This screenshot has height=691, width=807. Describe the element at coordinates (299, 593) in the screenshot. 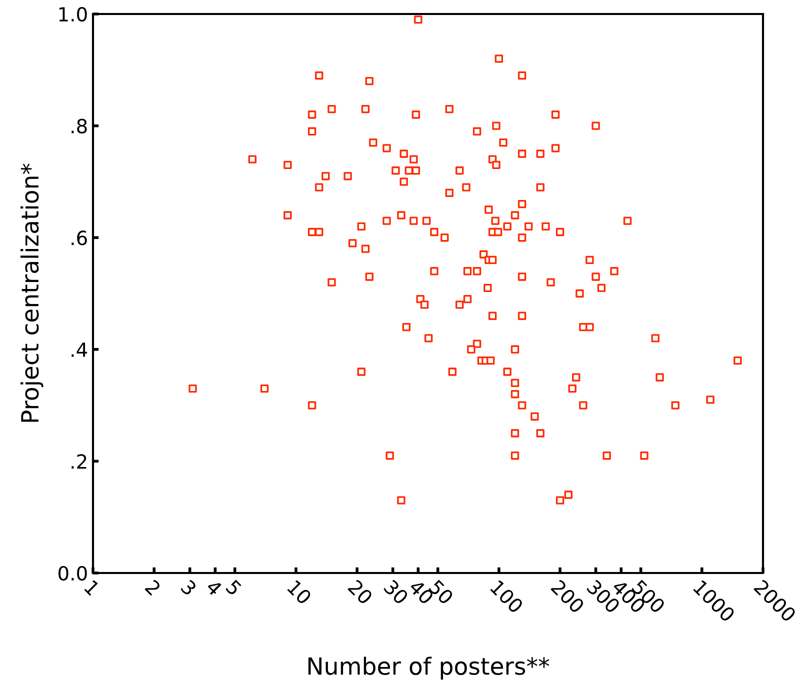

I see `x-tick-label: 10` at that location.